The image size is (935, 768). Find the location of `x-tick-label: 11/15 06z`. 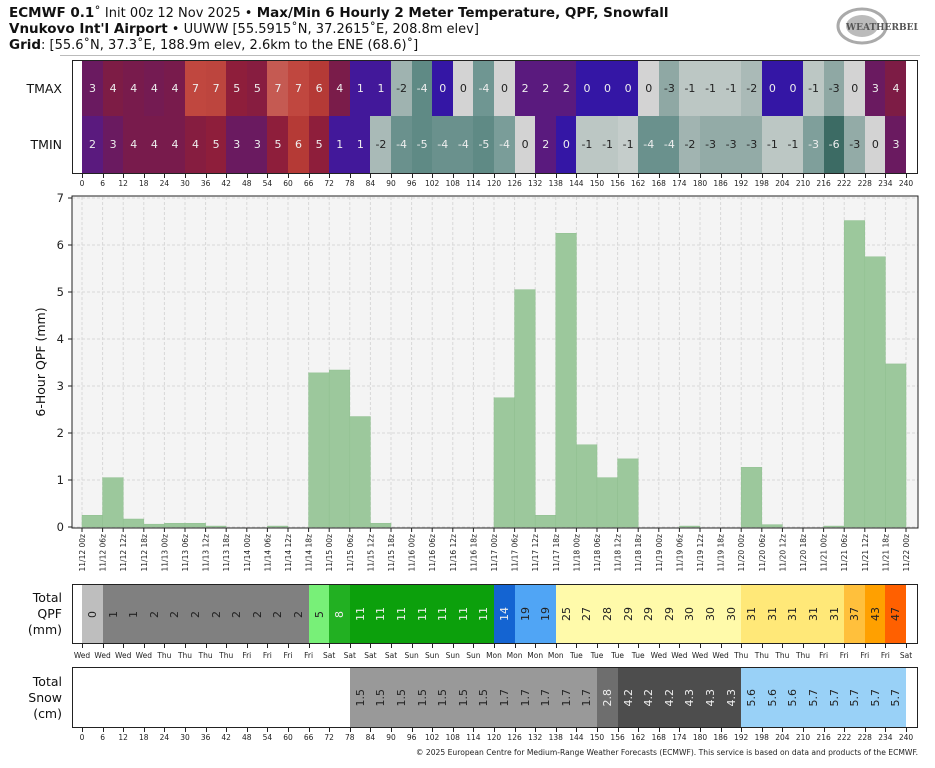

x-tick-label: 11/15 06z is located at coordinates (350, 553).